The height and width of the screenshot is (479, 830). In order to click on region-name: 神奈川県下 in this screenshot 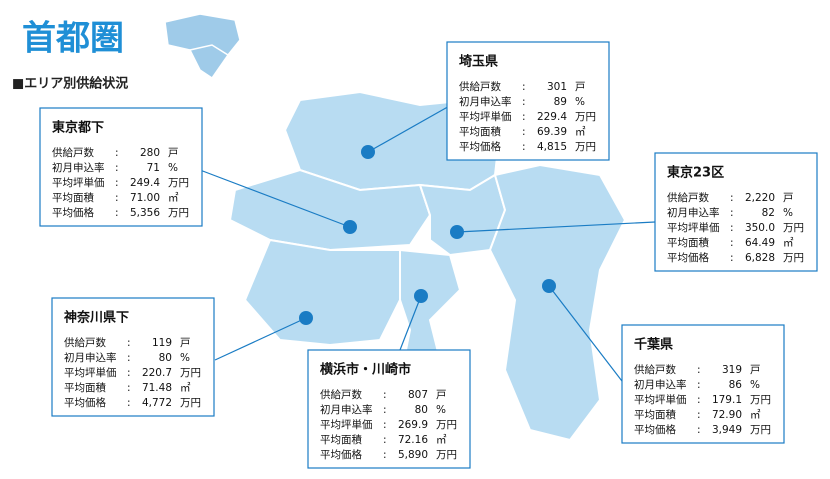, I will do `click(96, 318)`.